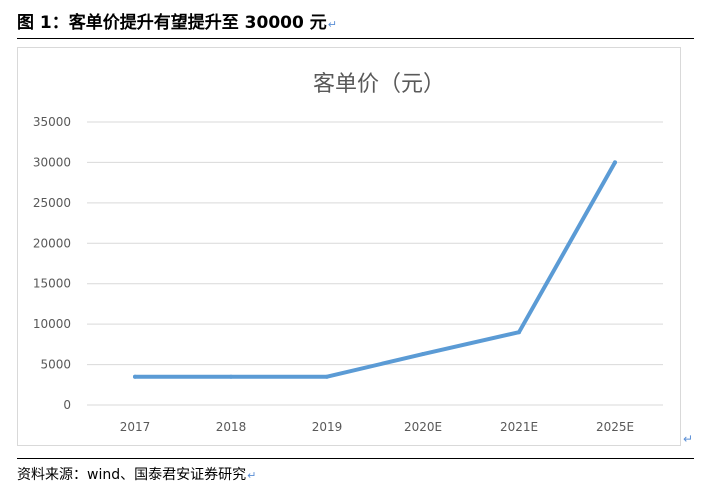  Describe the element at coordinates (615, 427) in the screenshot. I see `x-tick-label: 2025E` at that location.